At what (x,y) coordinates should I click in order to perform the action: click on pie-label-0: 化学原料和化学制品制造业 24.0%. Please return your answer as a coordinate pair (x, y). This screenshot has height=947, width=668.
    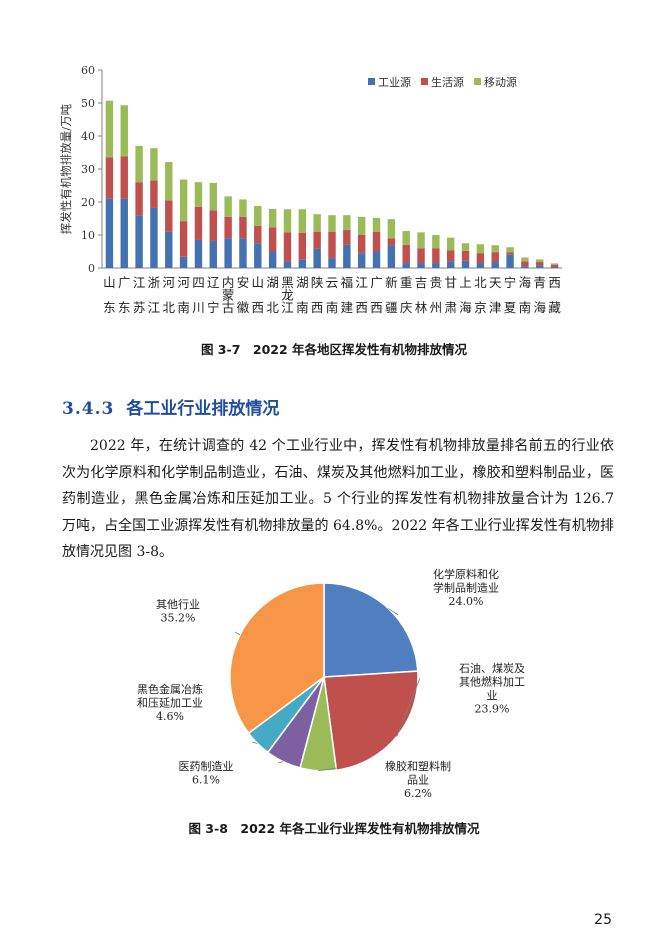
    Looking at the image, I should click on (466, 587).